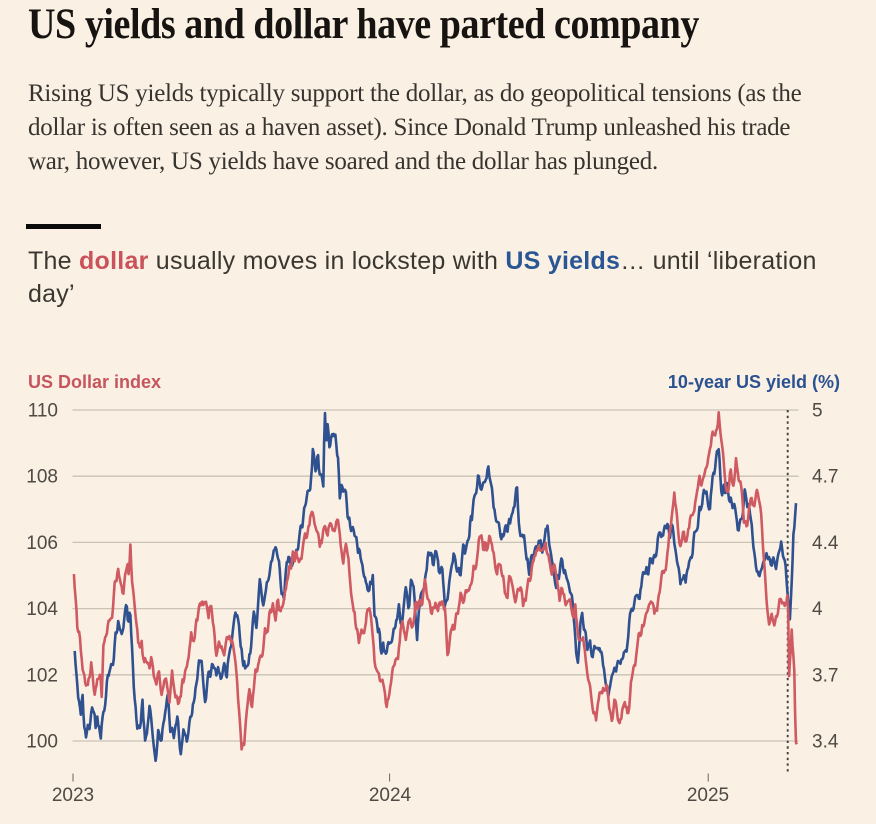 The height and width of the screenshot is (824, 876). I want to click on svg-text: 100, so click(42, 742).